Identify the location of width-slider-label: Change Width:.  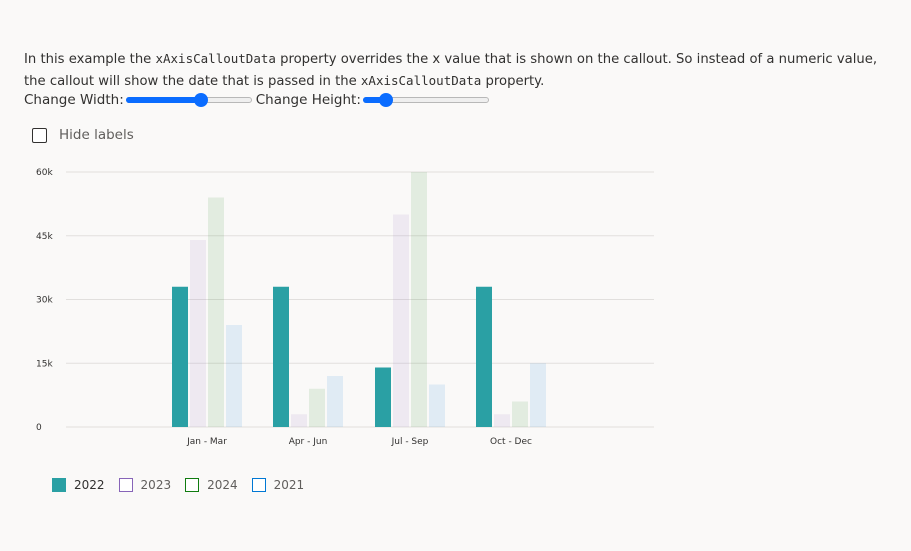
(74, 100).